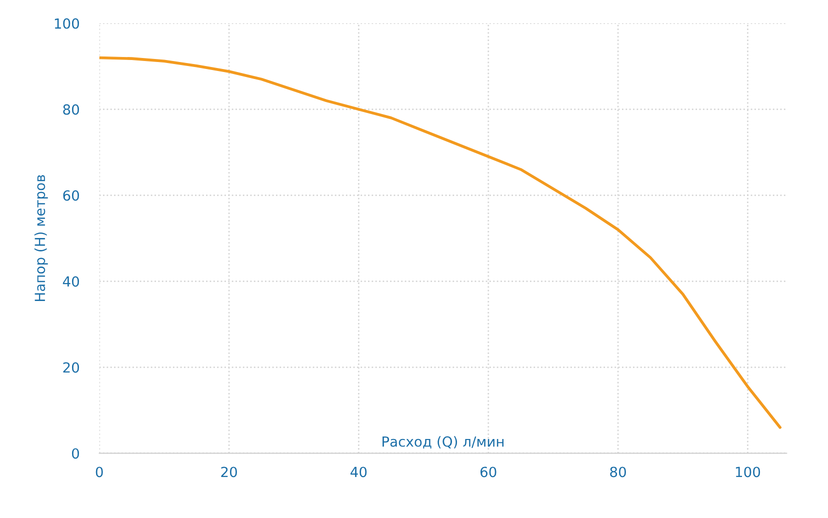 This screenshot has height=518, width=828. I want to click on y-tick-label: 0, so click(75, 453).